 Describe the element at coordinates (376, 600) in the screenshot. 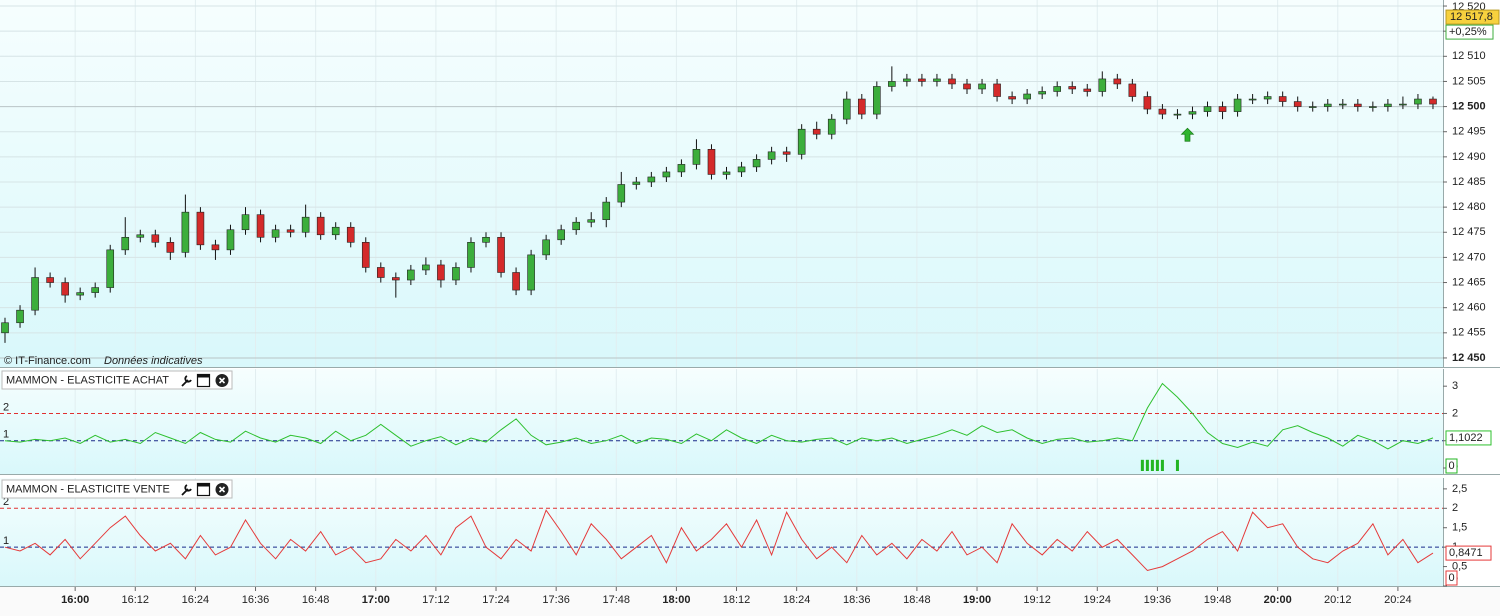

I see `x-tick-label: 17:00` at that location.